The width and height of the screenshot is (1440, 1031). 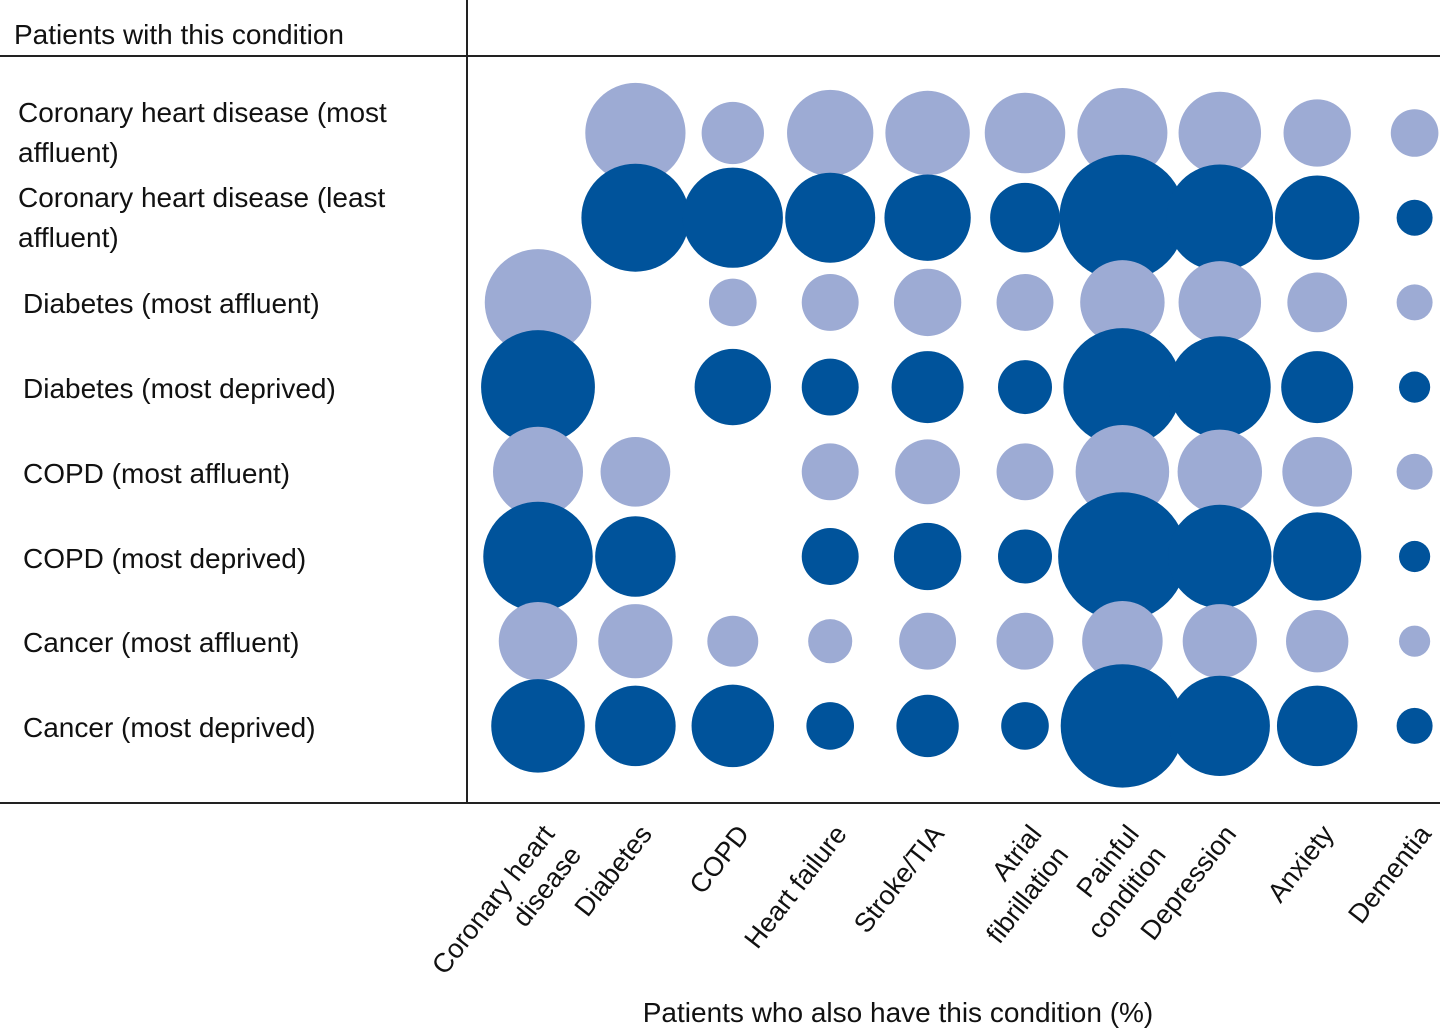 I want to click on header: Patients with this condition, so click(x=179, y=34).